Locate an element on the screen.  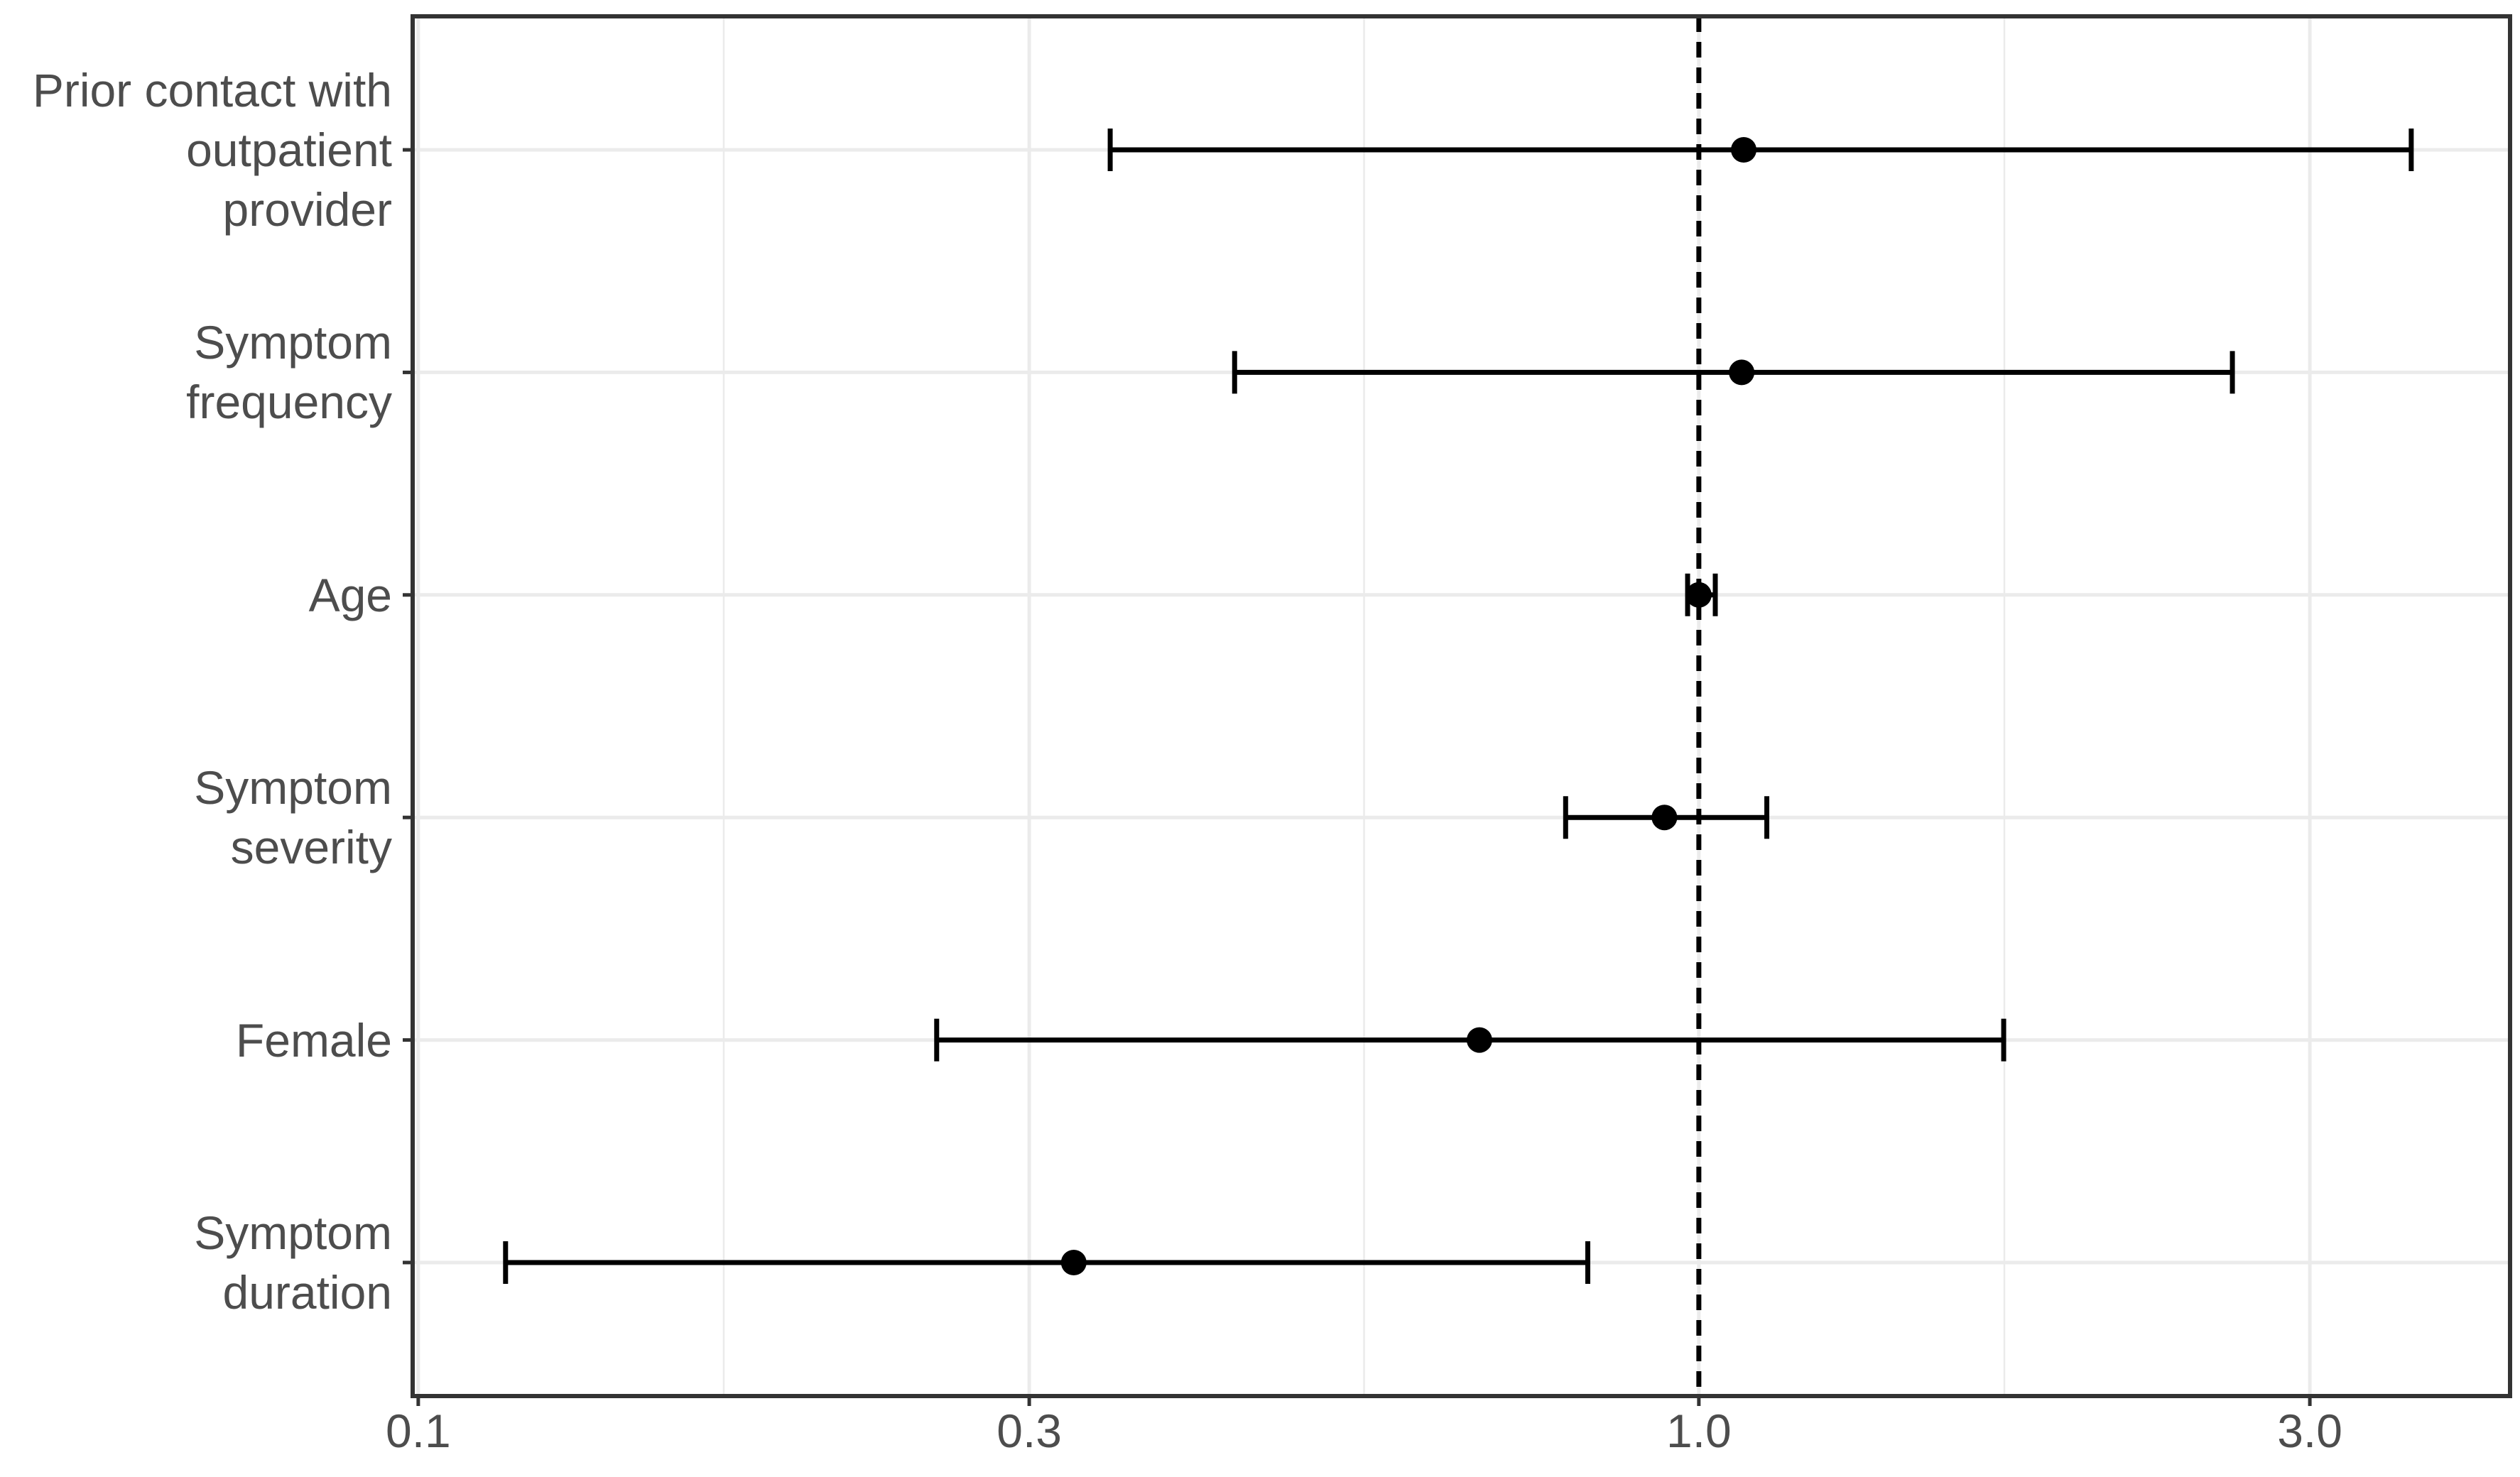
y-tick-label: Symptom severity is located at coordinates (293, 818).